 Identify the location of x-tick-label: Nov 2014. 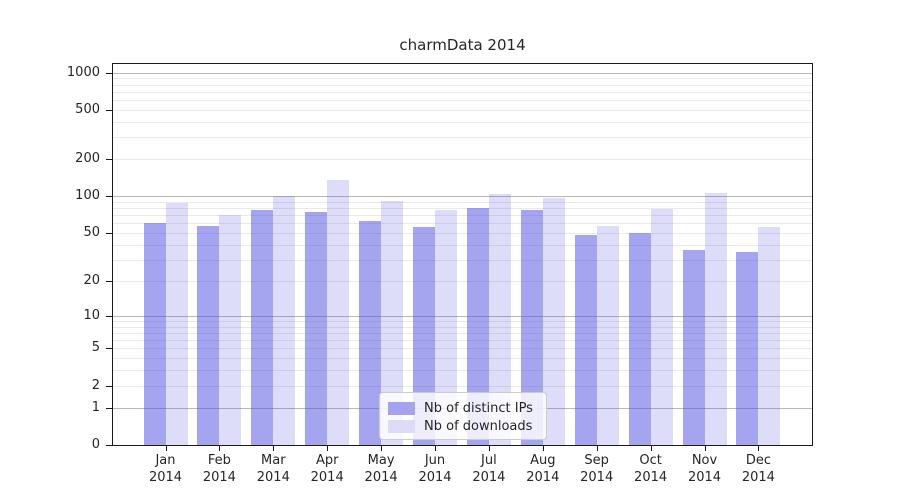
(704, 469).